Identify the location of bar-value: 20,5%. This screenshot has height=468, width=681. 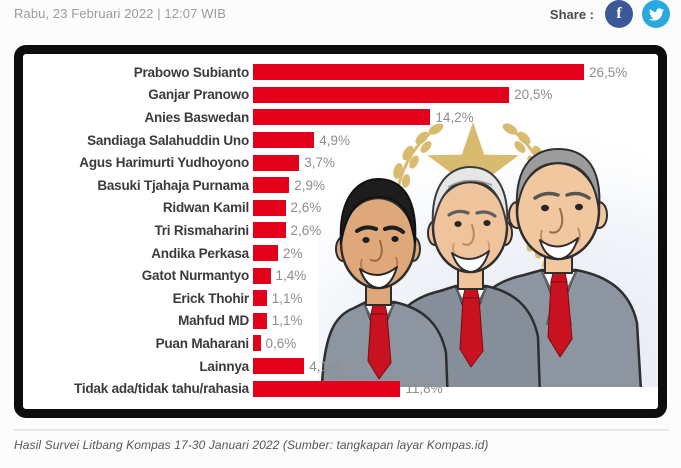
(533, 95).